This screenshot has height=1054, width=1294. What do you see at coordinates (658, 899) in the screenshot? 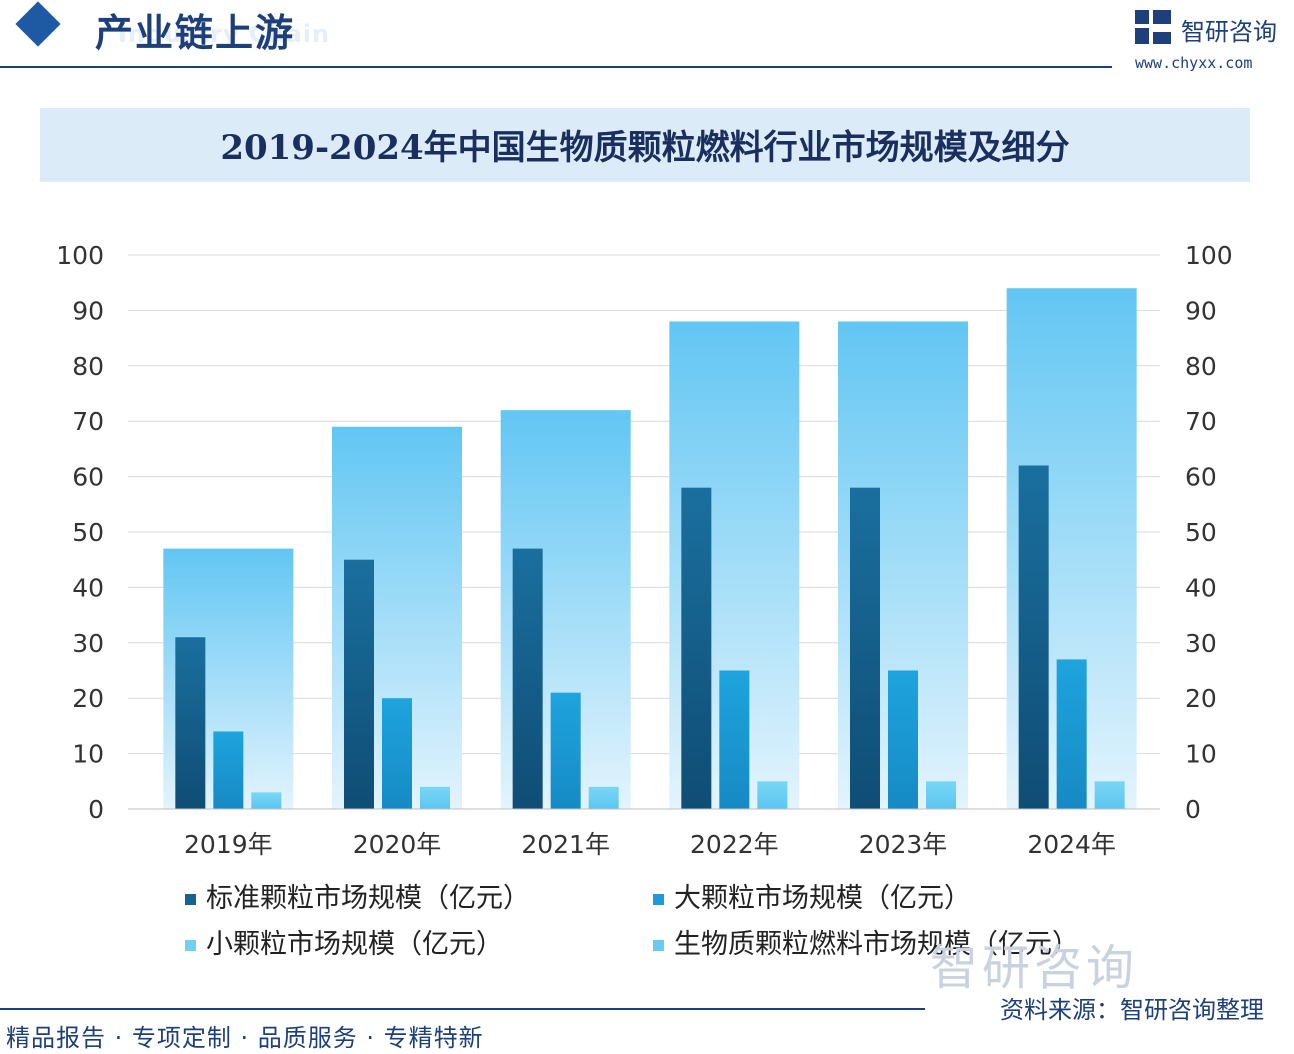
I see `legend-swatch-large` at bounding box center [658, 899].